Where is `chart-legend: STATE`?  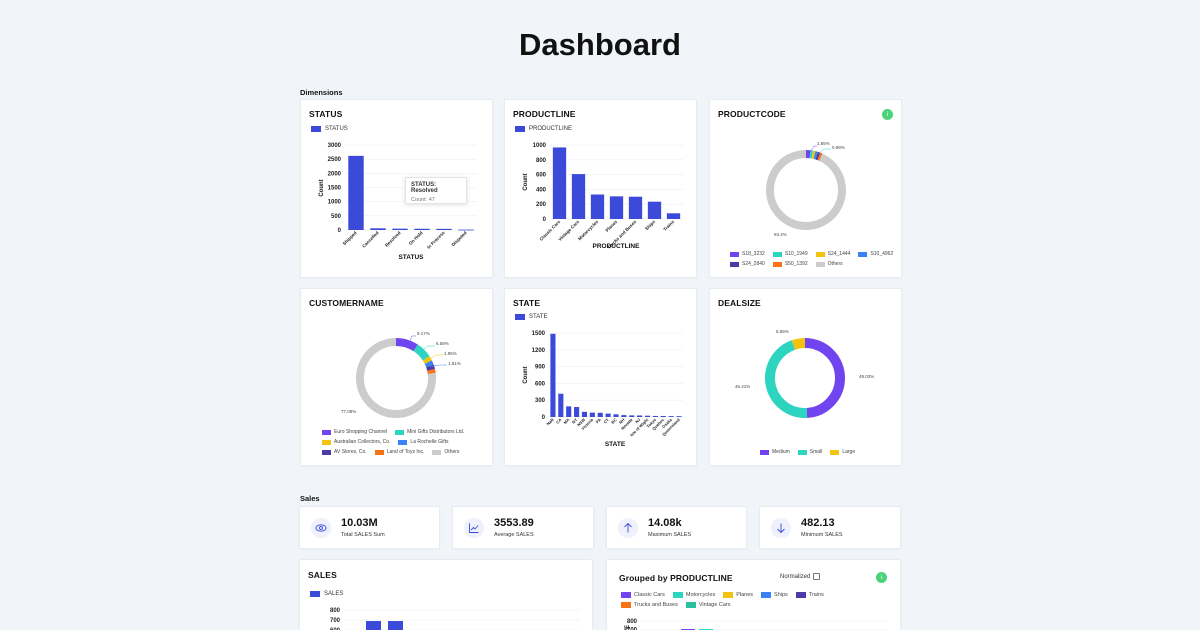
chart-legend: STATE is located at coordinates (531, 317).